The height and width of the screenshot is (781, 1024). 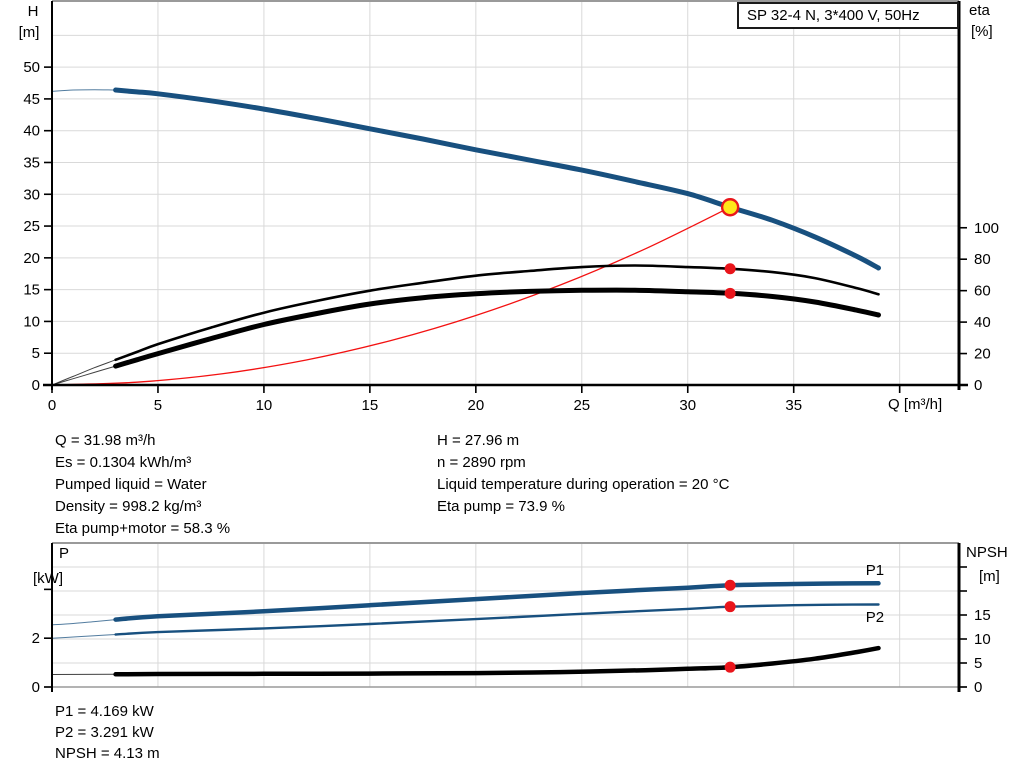 What do you see at coordinates (982, 322) in the screenshot?
I see `qh-eta-chart-yr-tick-40: 40` at bounding box center [982, 322].